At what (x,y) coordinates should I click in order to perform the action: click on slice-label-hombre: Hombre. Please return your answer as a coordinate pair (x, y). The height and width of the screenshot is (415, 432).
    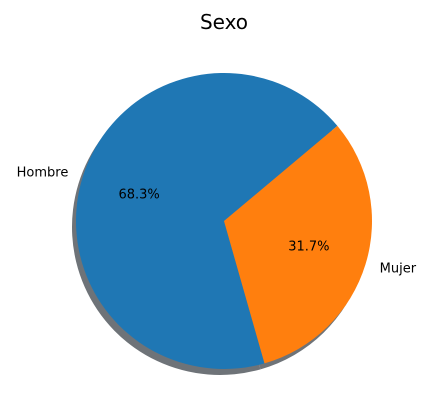
    Looking at the image, I should click on (43, 173).